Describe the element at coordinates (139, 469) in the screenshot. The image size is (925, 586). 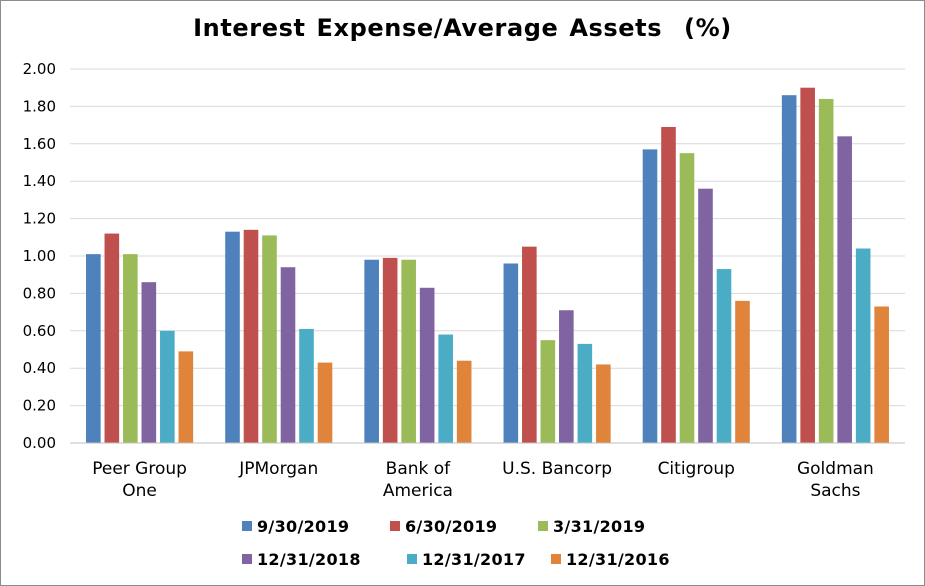
I see `x-category-label: Peer Group` at that location.